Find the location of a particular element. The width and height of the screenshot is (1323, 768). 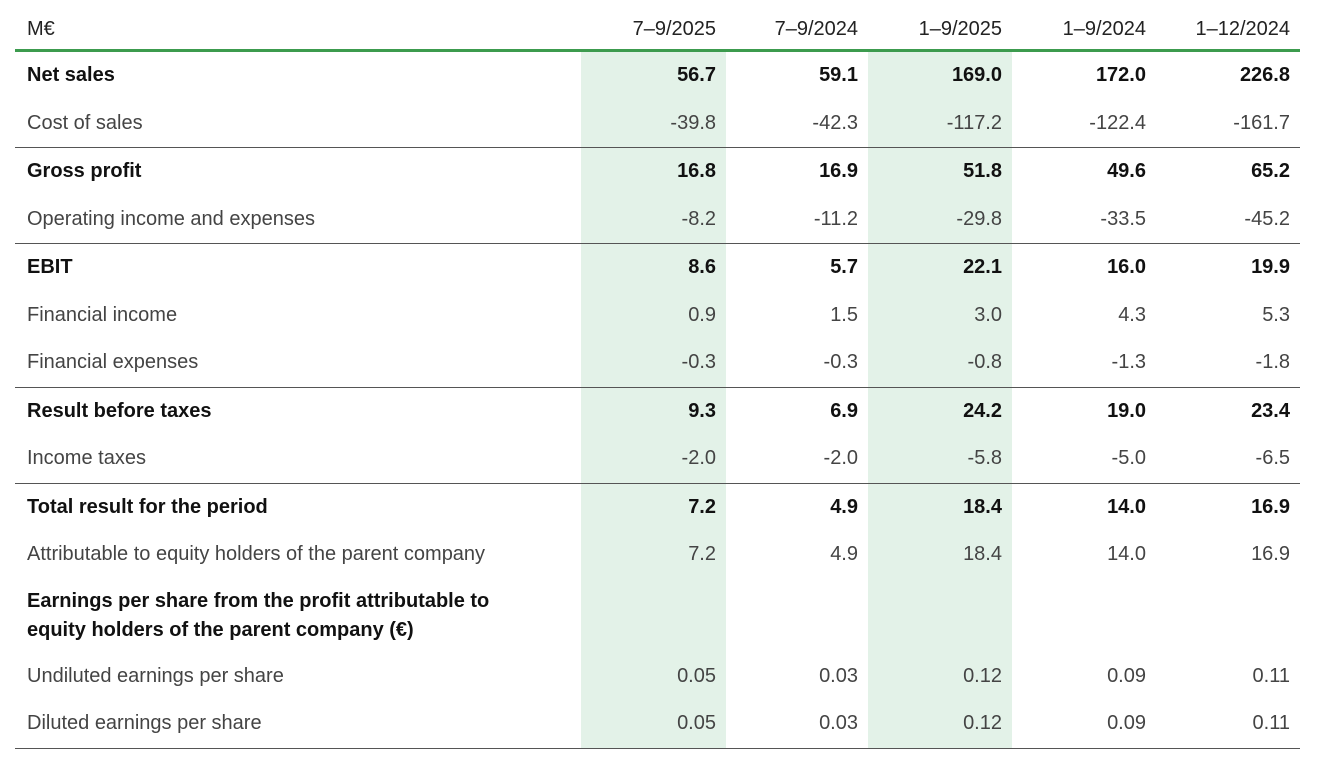

column-header: 7–9/2024 is located at coordinates (797, 31).